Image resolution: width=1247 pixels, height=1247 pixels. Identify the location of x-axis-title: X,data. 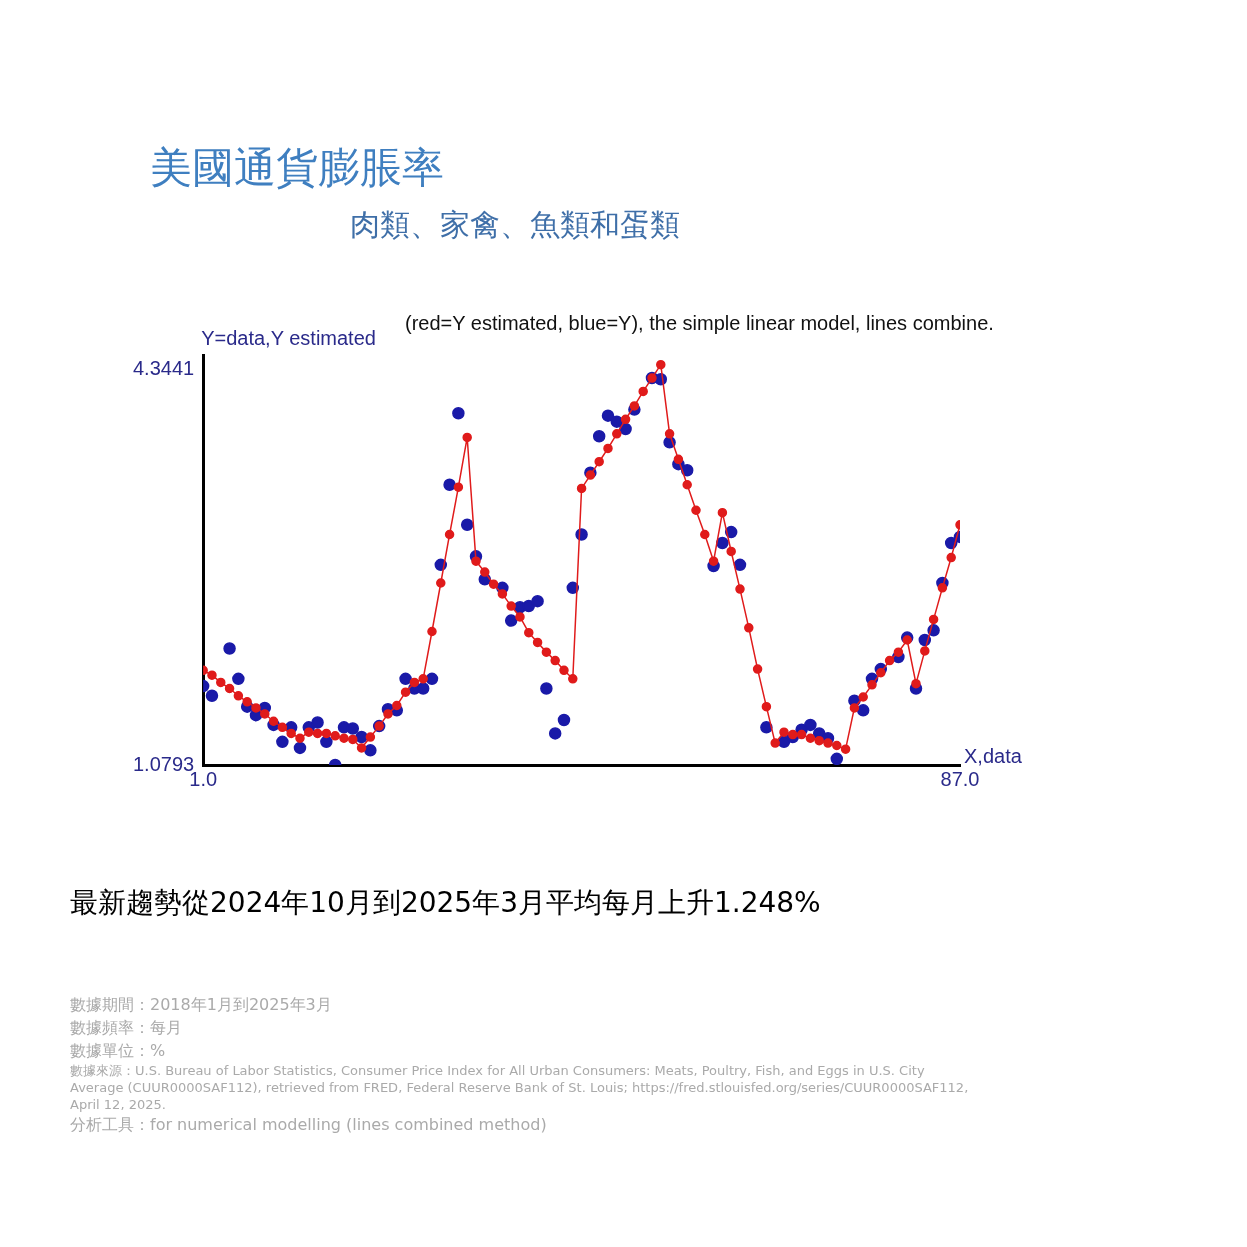
(993, 755).